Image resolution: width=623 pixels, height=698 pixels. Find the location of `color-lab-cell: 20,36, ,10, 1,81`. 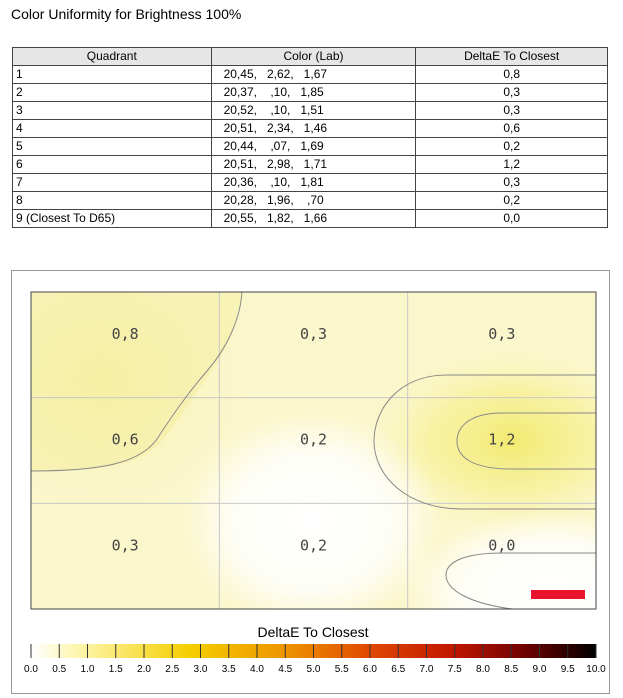

color-lab-cell: 20,36, ,10, 1,81 is located at coordinates (313, 182).